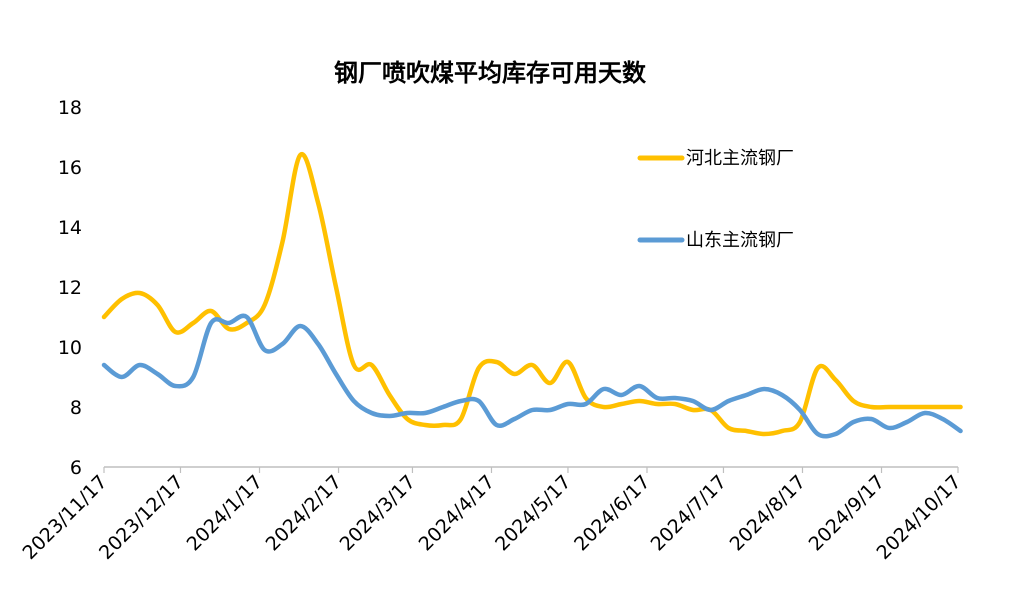 Image resolution: width=1018 pixels, height=591 pixels. Describe the element at coordinates (740, 240) in the screenshot. I see `legend-label-shandong: 山东主流钢厂` at that location.